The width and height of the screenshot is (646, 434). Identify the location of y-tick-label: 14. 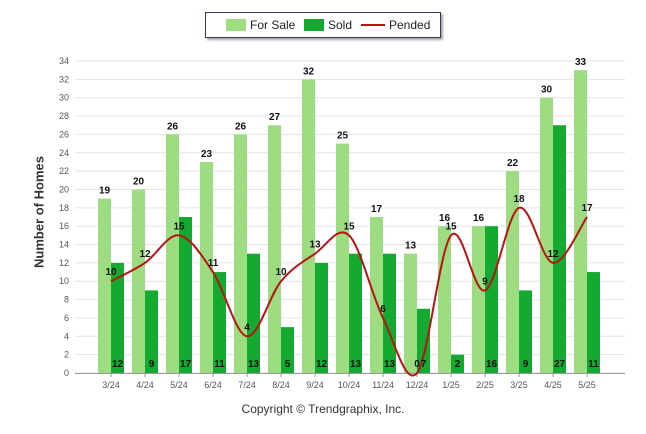
(64, 245).